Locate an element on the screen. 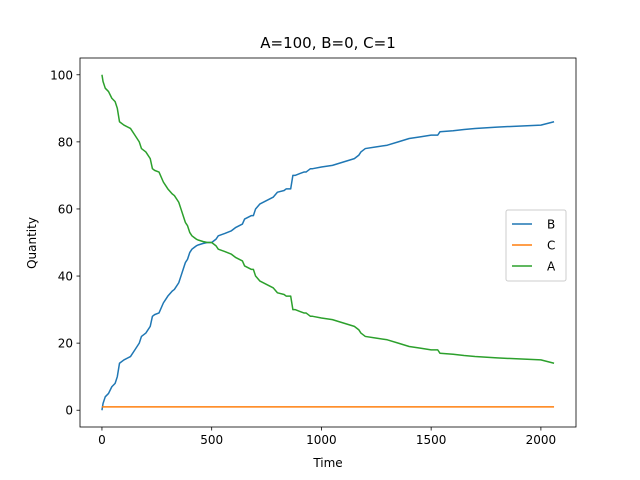  x-tick-label: 0 is located at coordinates (102, 440).